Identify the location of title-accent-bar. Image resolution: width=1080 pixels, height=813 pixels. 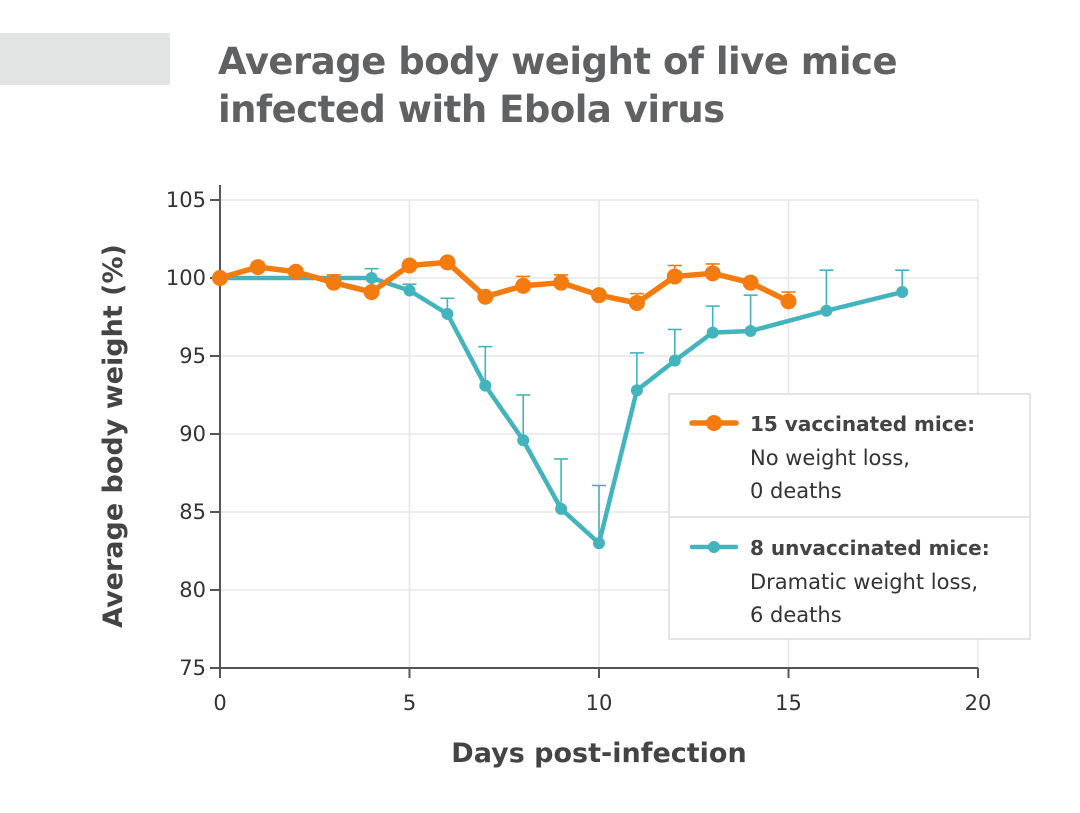
(85, 59).